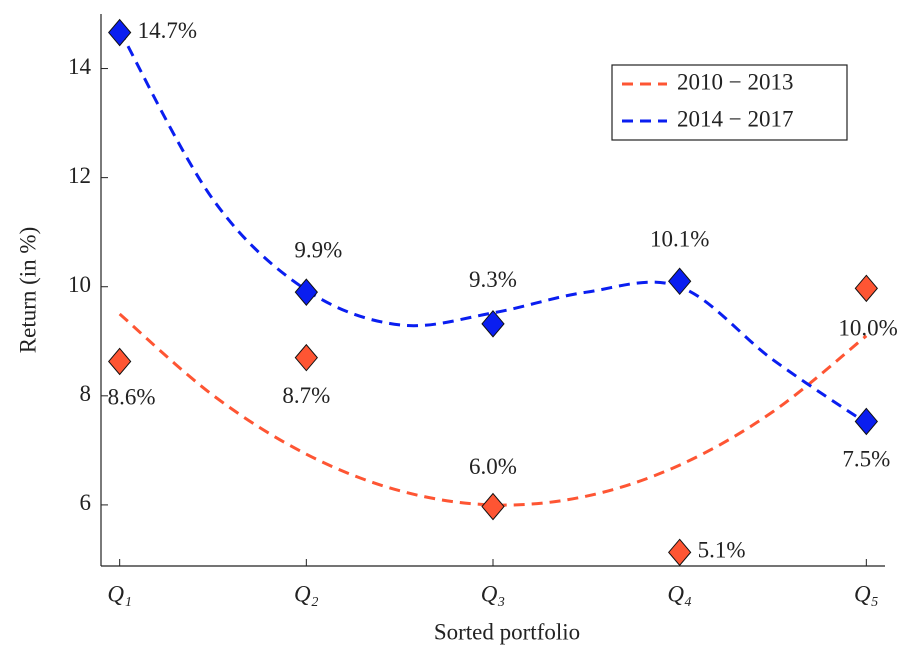  I want to click on x-axis-label: Sorted portfolio, so click(507, 631).